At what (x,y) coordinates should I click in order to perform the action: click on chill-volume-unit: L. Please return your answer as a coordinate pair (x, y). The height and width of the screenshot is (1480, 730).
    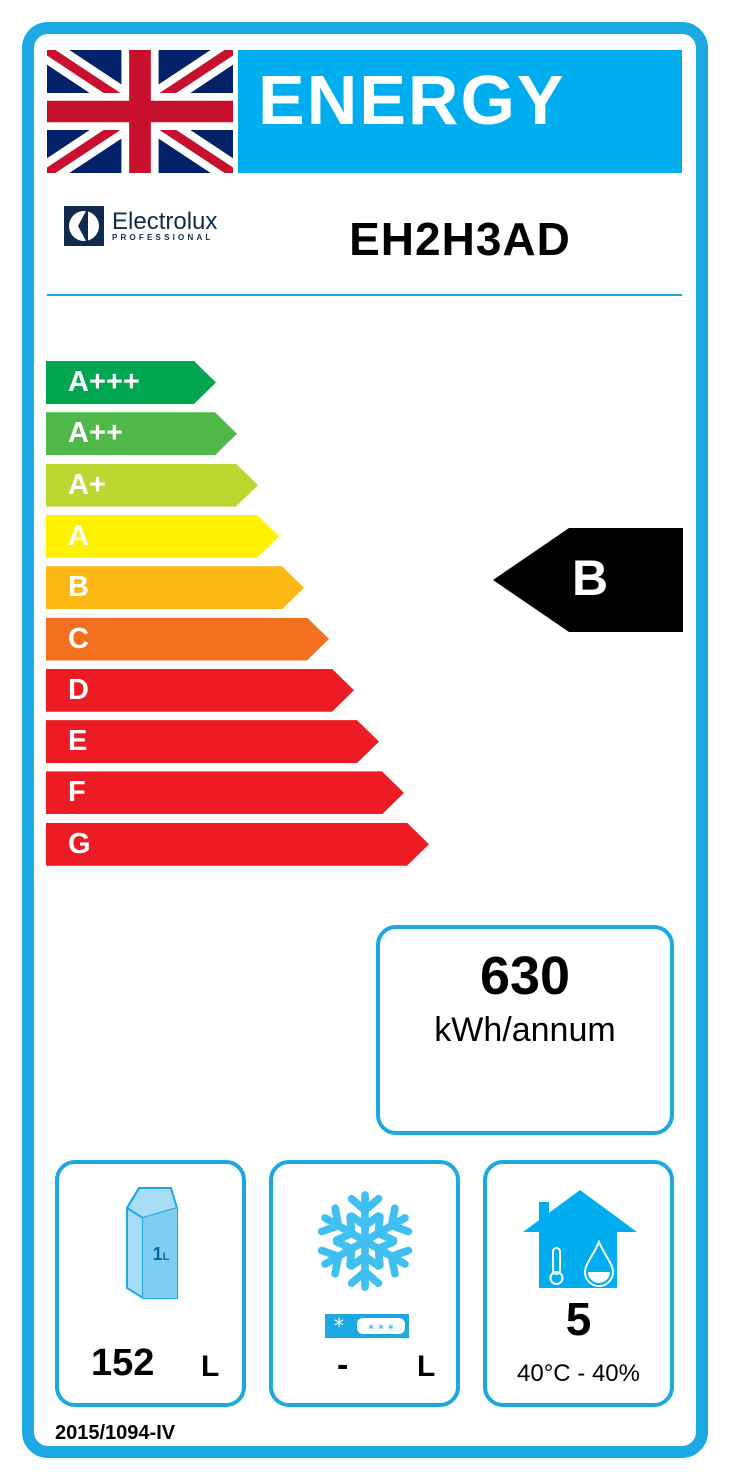
    Looking at the image, I should click on (210, 1366).